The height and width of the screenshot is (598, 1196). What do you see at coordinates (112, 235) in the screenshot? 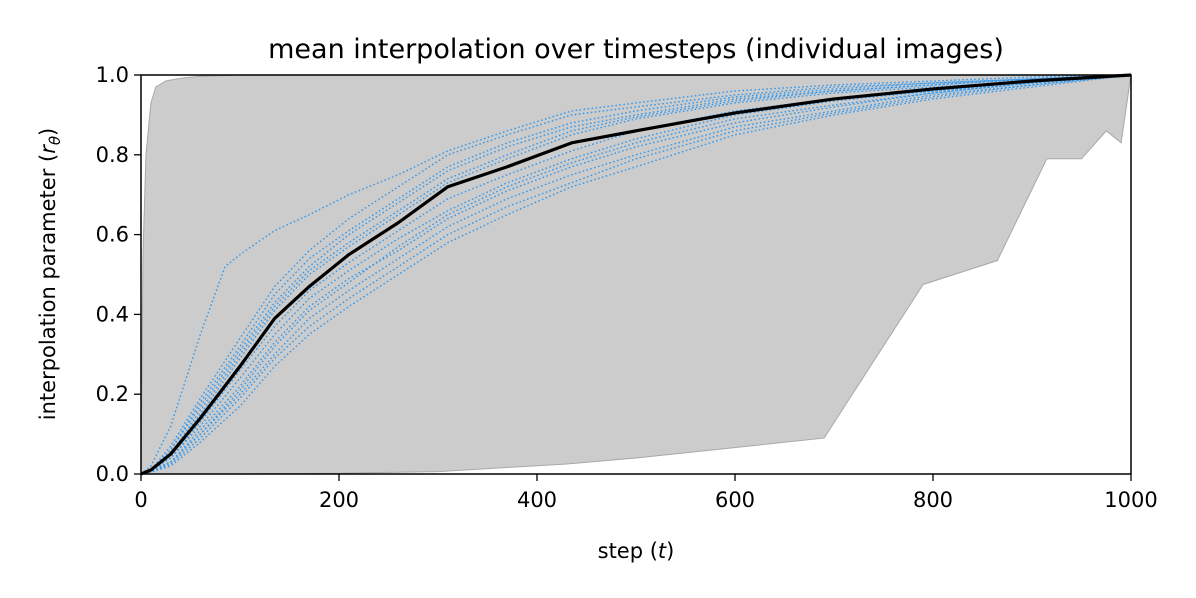
I see `y-tick-label: 0.6` at bounding box center [112, 235].